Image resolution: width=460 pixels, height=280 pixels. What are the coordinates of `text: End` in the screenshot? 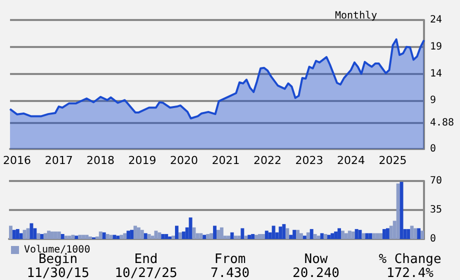 It's located at (146, 259).